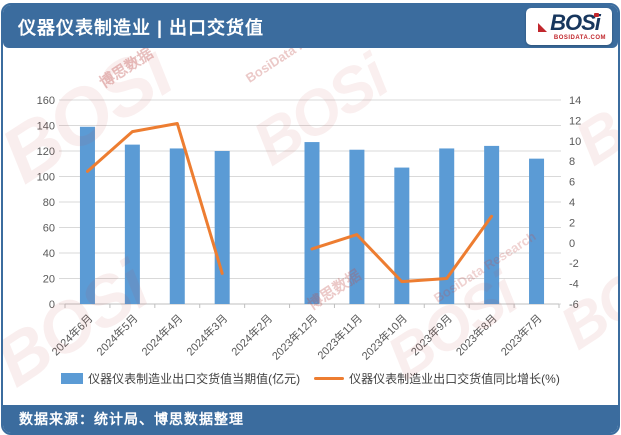 The height and width of the screenshot is (435, 621). I want to click on chart-legend: 仪器仪表制造业出口交货值当期值(亿元) 仪器仪表制造业出口交货值同比增长(%), so click(310, 378).